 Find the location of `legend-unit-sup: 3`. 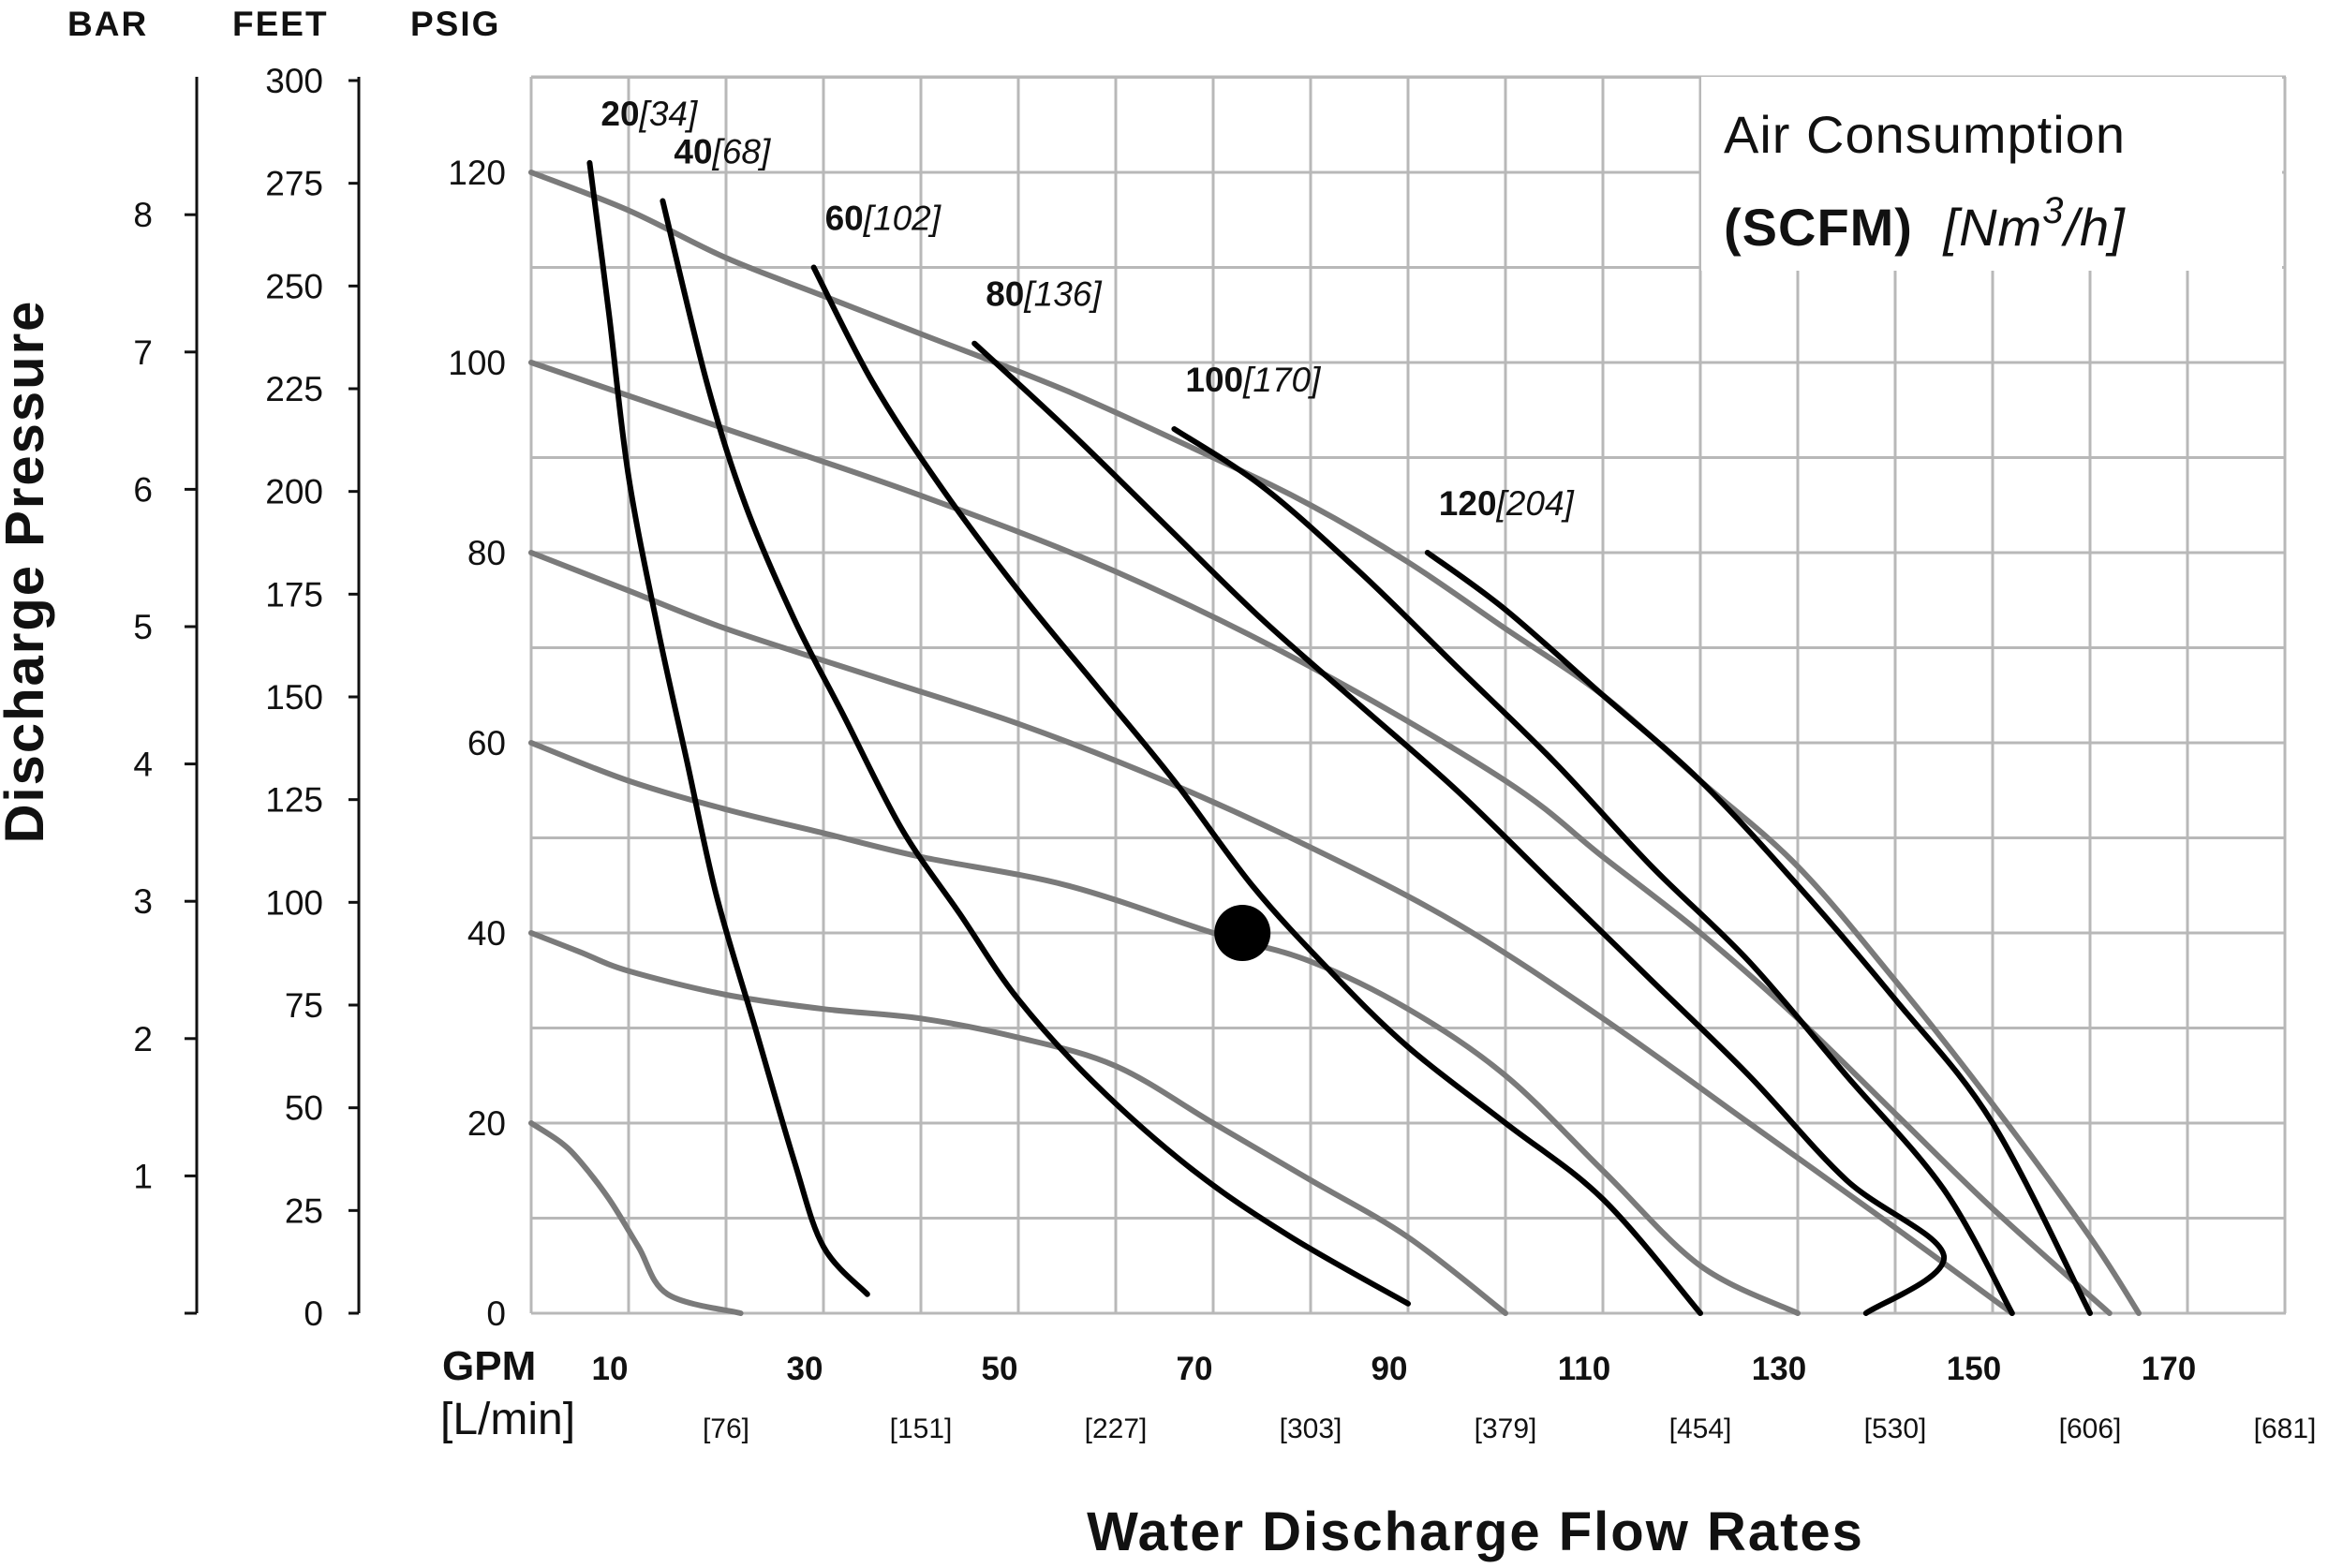

legend-unit-sup: 3 is located at coordinates (2053, 210).